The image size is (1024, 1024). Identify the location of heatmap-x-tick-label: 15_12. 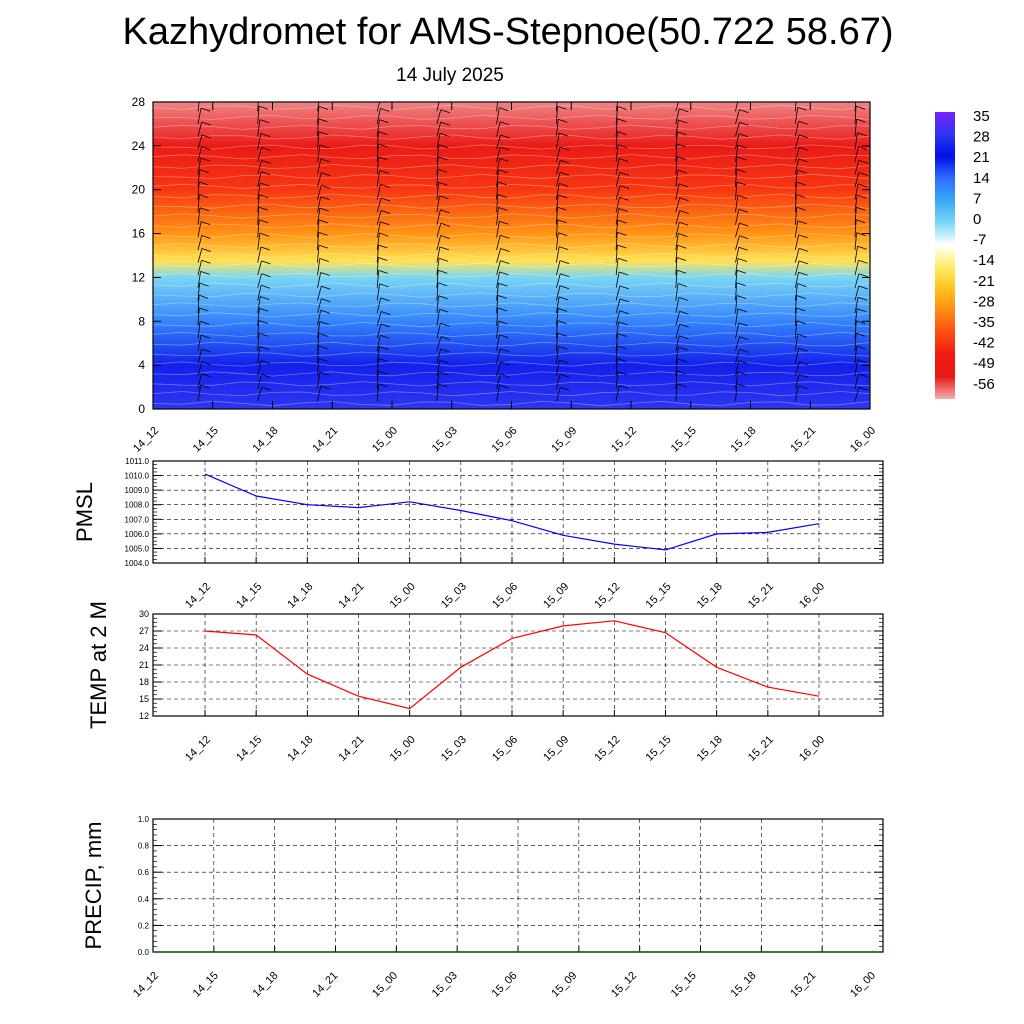
(624, 440).